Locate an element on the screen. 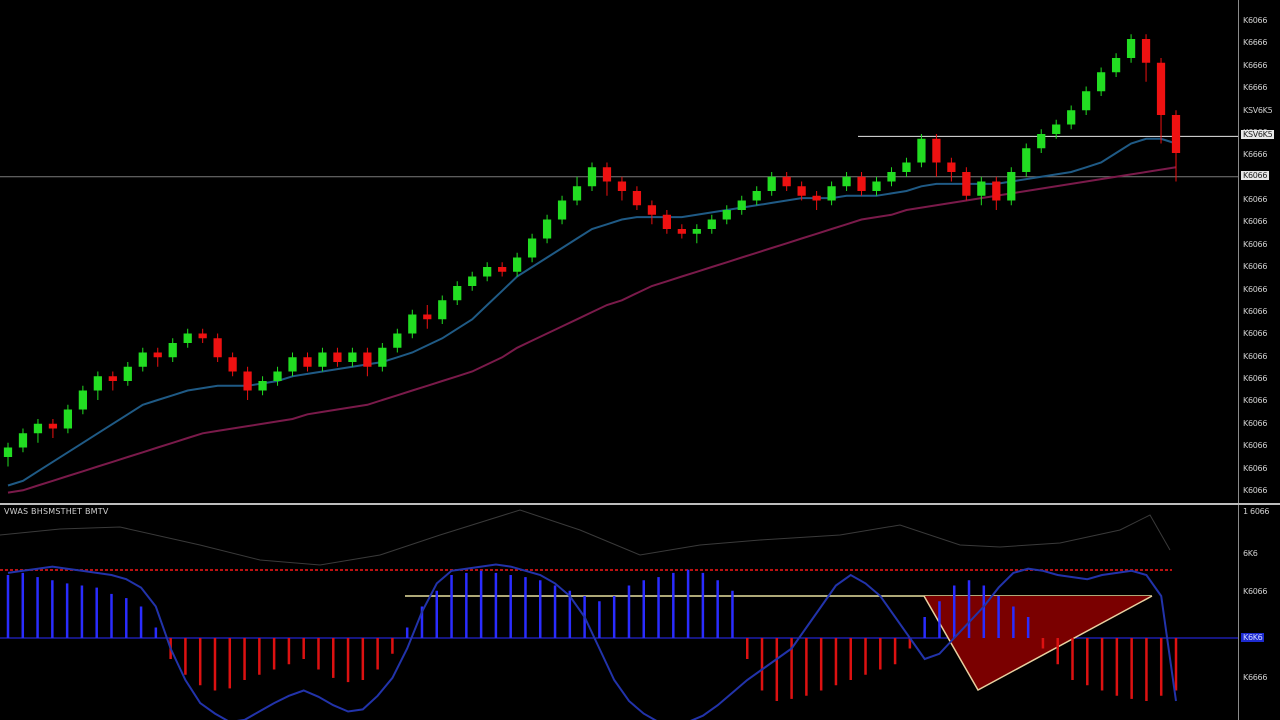 The width and height of the screenshot is (1280, 720). oscillator-axis: 1 6066 6K6 K6066 K6K6 K6666 is located at coordinates (1259, 612).